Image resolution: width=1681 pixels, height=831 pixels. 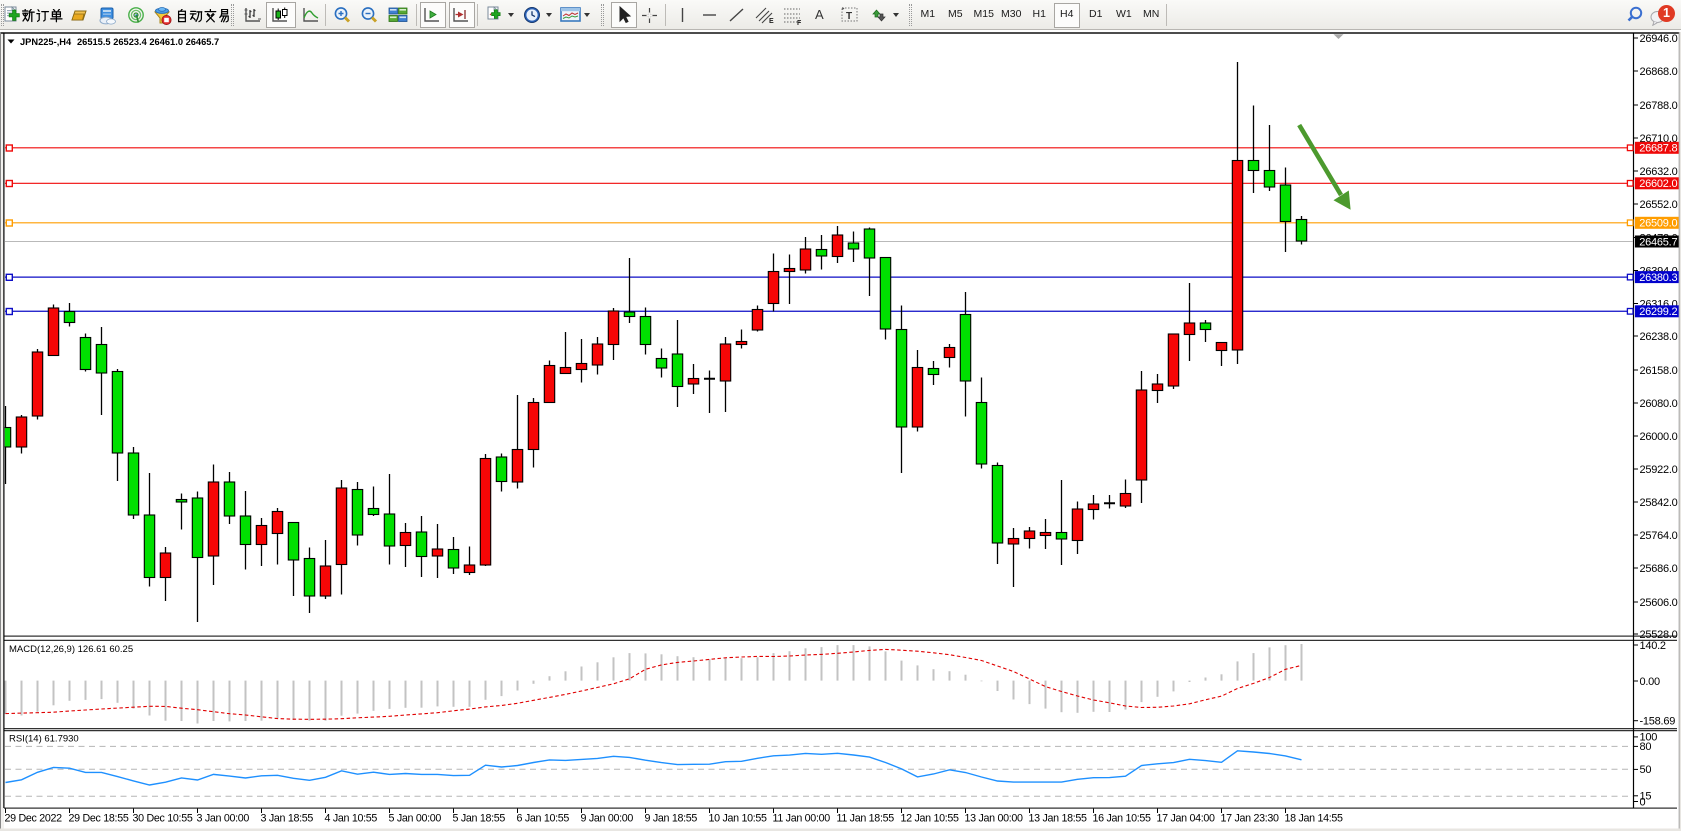 What do you see at coordinates (1659, 106) in the screenshot?
I see `svg-text: 26788.0` at bounding box center [1659, 106].